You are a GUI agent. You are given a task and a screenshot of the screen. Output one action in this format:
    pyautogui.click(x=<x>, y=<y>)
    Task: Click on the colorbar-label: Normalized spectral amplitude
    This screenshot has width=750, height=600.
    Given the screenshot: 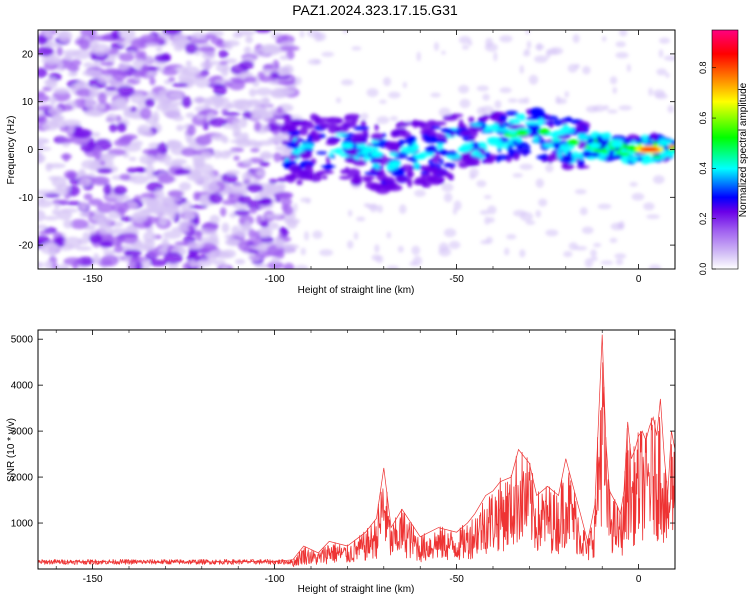 What is the action you would take?
    pyautogui.click(x=743, y=149)
    